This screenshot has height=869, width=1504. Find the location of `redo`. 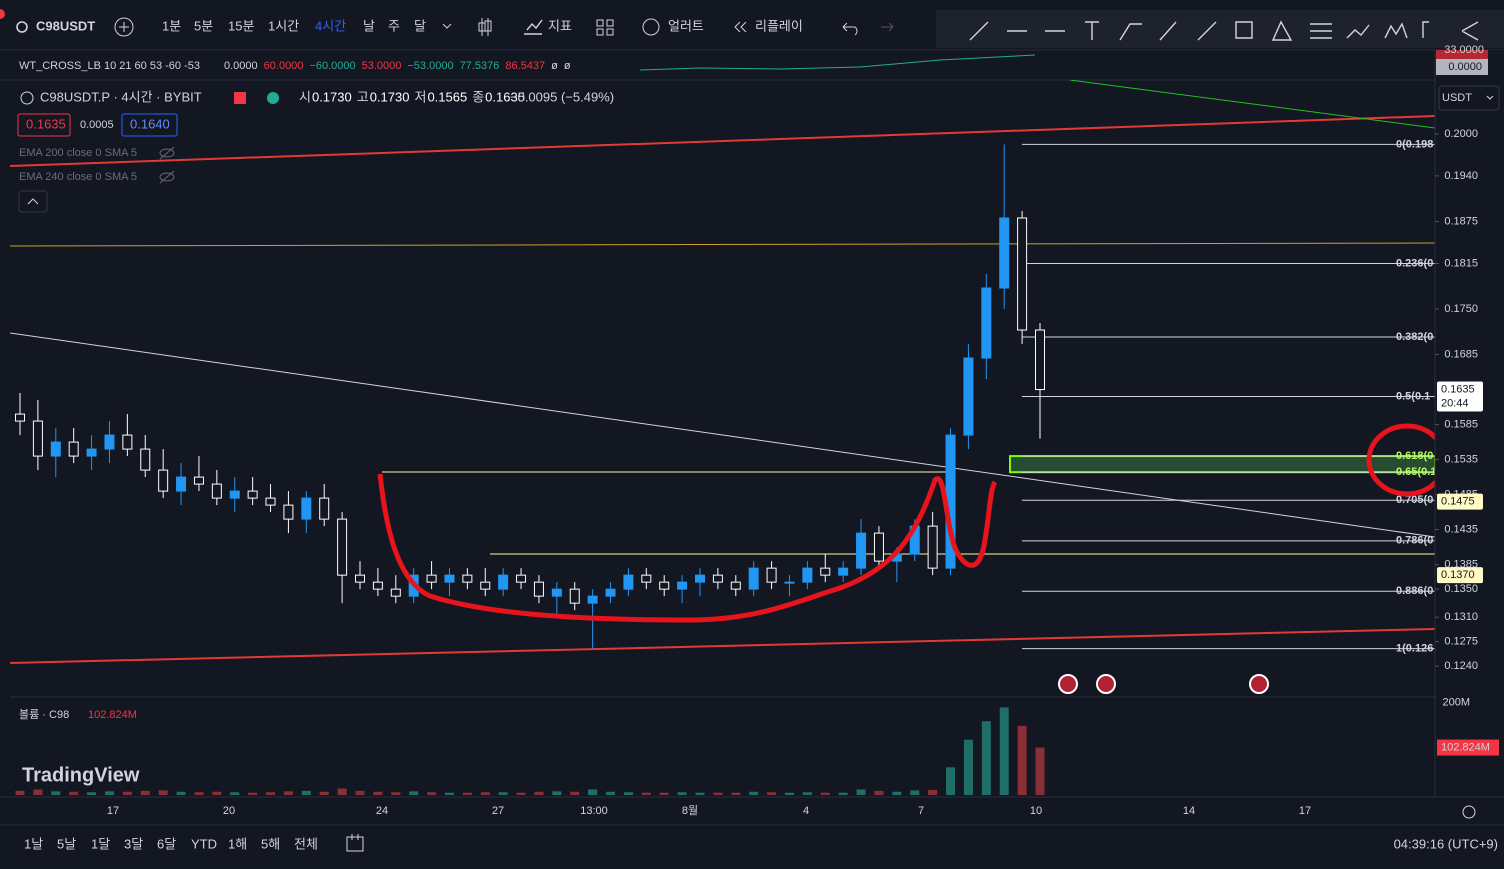

redo is located at coordinates (887, 27).